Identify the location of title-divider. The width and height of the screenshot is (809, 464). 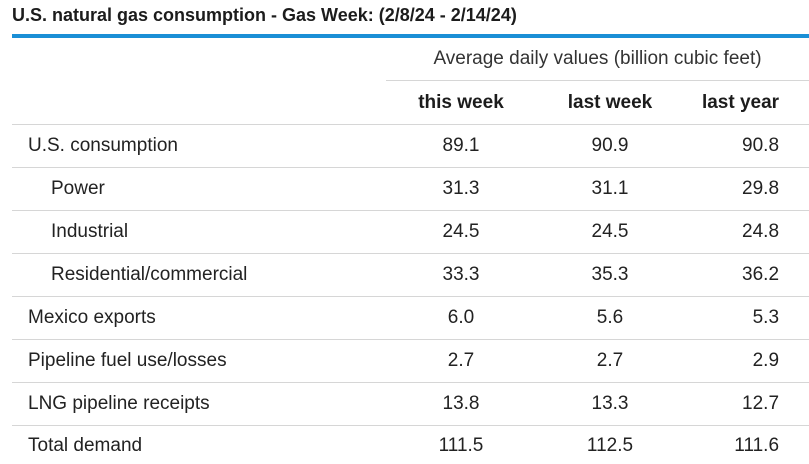
(410, 36).